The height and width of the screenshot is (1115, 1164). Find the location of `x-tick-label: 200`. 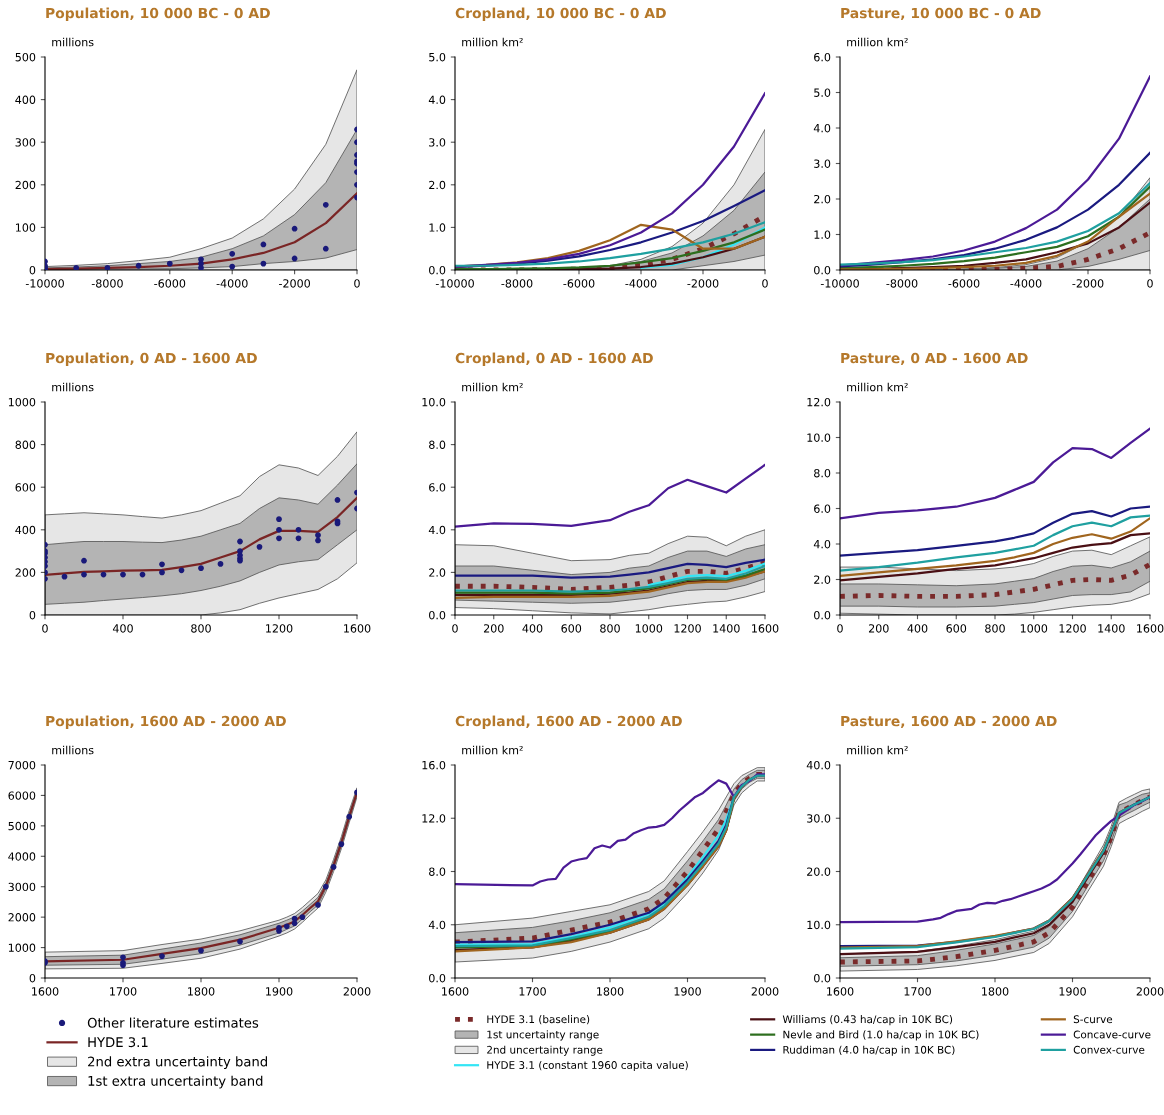

x-tick-label: 200 is located at coordinates (878, 628).